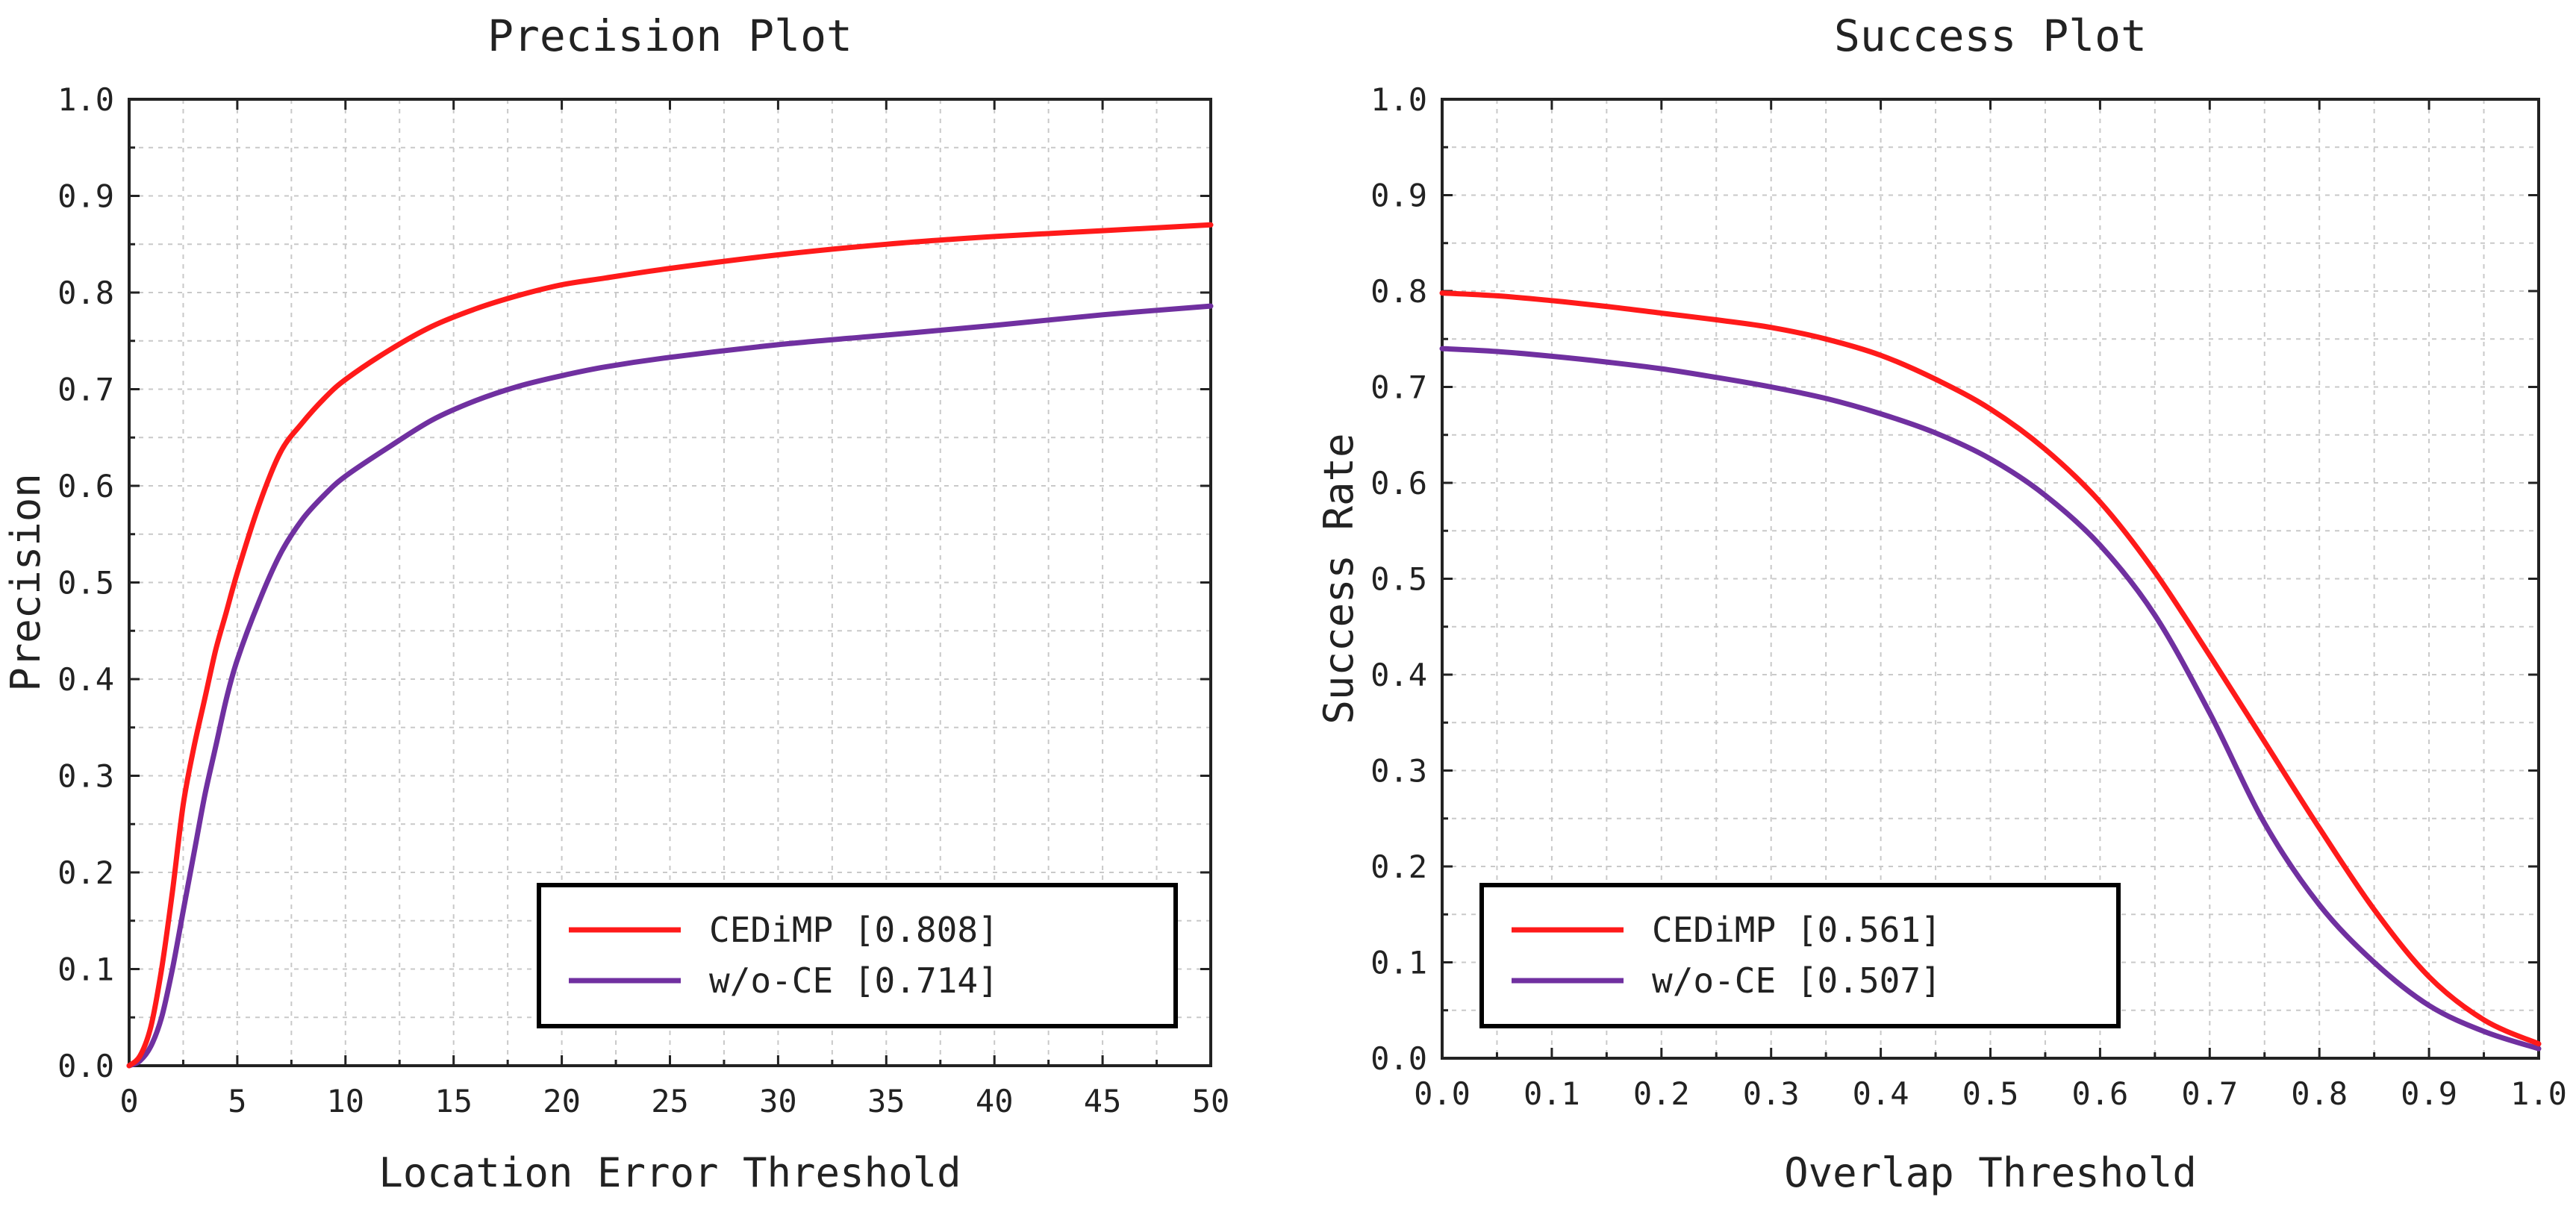 The height and width of the screenshot is (1206, 2576). I want to click on x-axis-label: Location Error Threshold, so click(669, 1172).